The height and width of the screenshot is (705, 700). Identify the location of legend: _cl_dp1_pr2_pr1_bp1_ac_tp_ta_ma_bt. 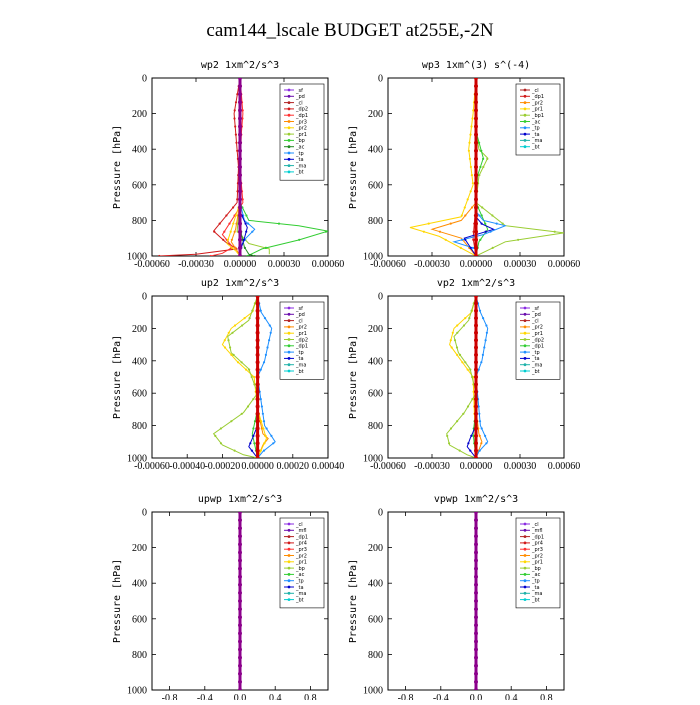
(538, 119).